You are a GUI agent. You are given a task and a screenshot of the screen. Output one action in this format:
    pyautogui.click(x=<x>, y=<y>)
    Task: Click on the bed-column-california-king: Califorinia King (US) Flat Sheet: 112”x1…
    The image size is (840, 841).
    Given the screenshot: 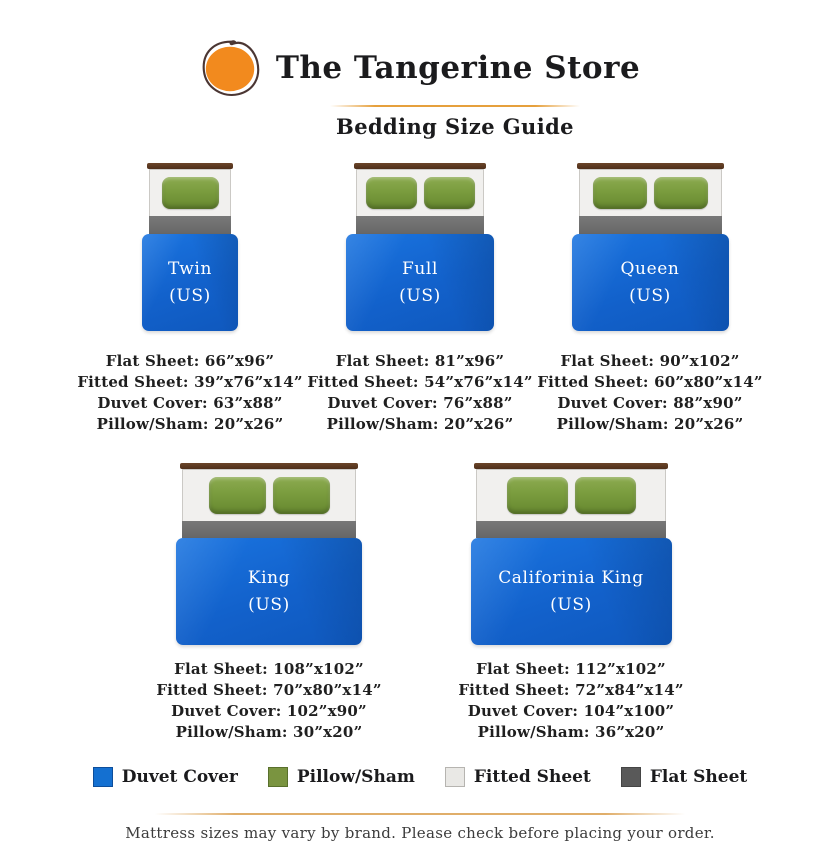 What is the action you would take?
    pyautogui.click(x=571, y=603)
    